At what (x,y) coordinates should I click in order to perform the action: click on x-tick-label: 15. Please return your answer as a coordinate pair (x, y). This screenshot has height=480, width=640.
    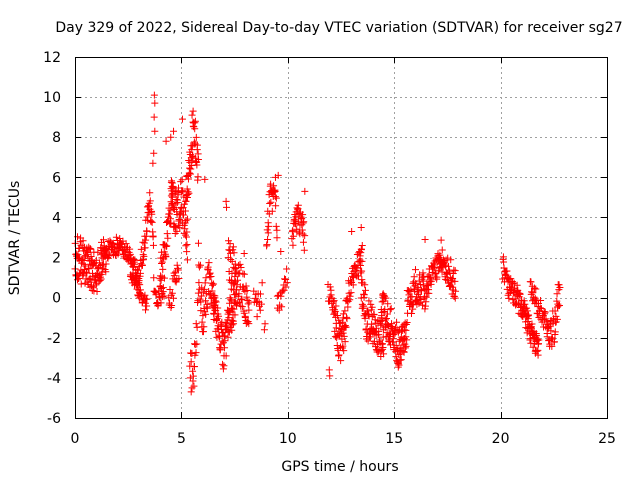
    Looking at the image, I should click on (394, 439).